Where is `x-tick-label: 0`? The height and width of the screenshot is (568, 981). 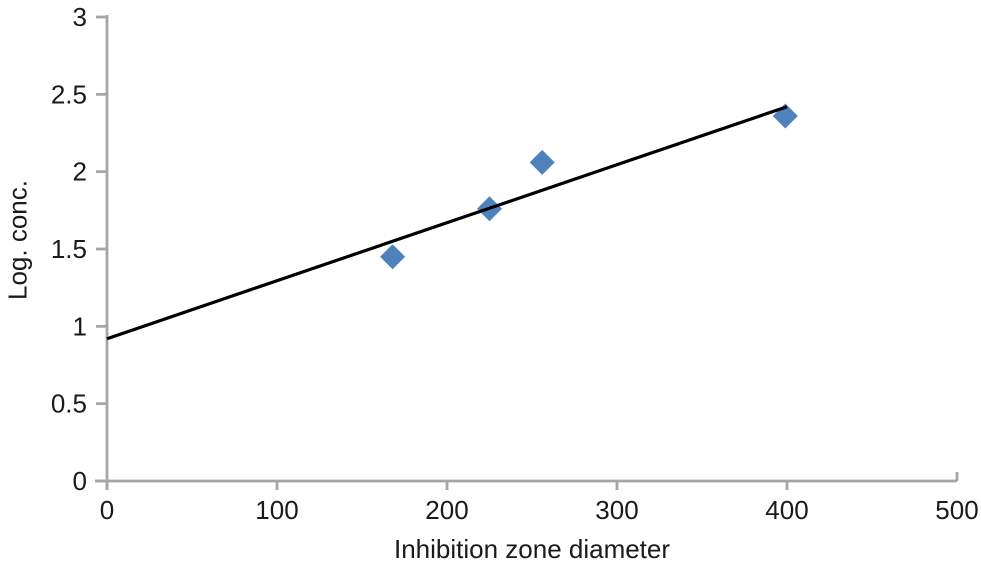
x-tick-label: 0 is located at coordinates (107, 510).